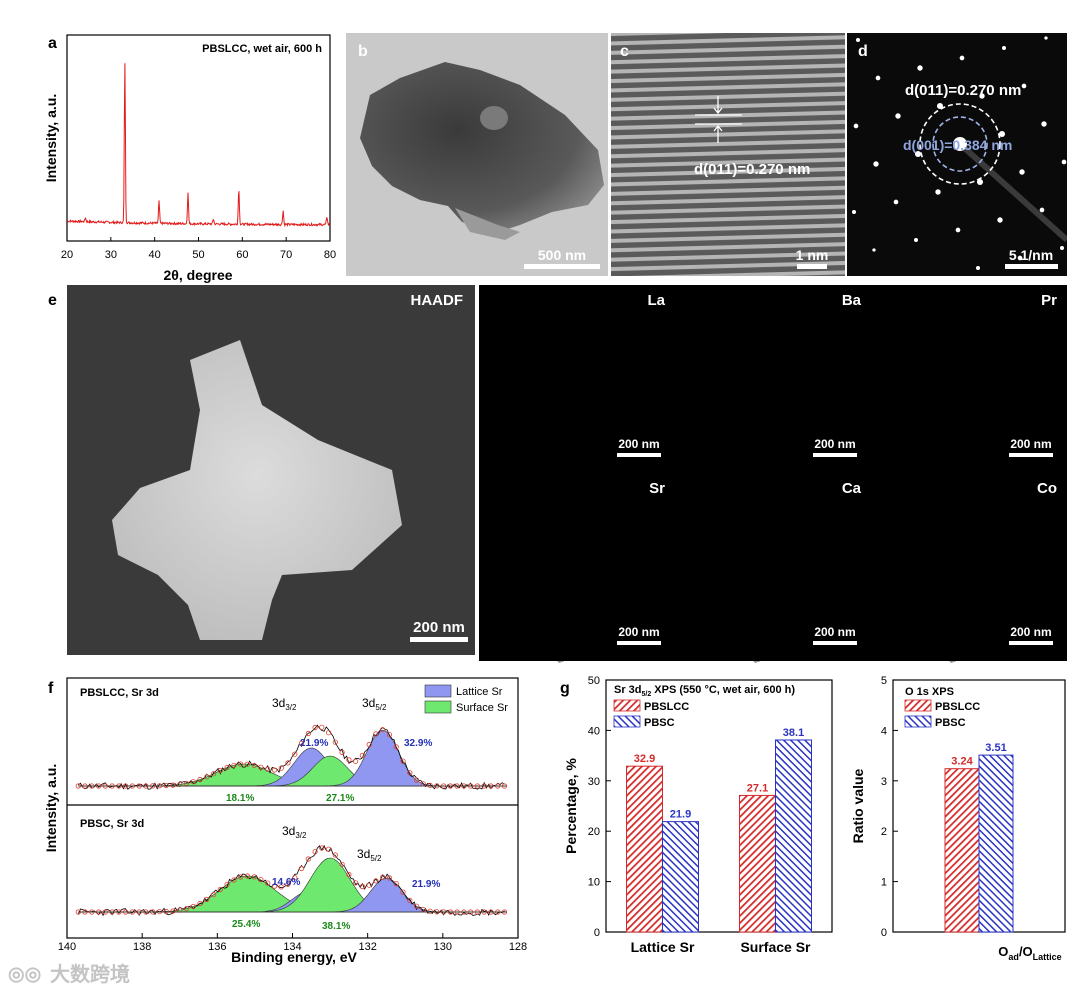 This screenshot has width=1080, height=993. Describe the element at coordinates (438, 707) in the screenshot. I see `legend-surface-swatch` at that location.